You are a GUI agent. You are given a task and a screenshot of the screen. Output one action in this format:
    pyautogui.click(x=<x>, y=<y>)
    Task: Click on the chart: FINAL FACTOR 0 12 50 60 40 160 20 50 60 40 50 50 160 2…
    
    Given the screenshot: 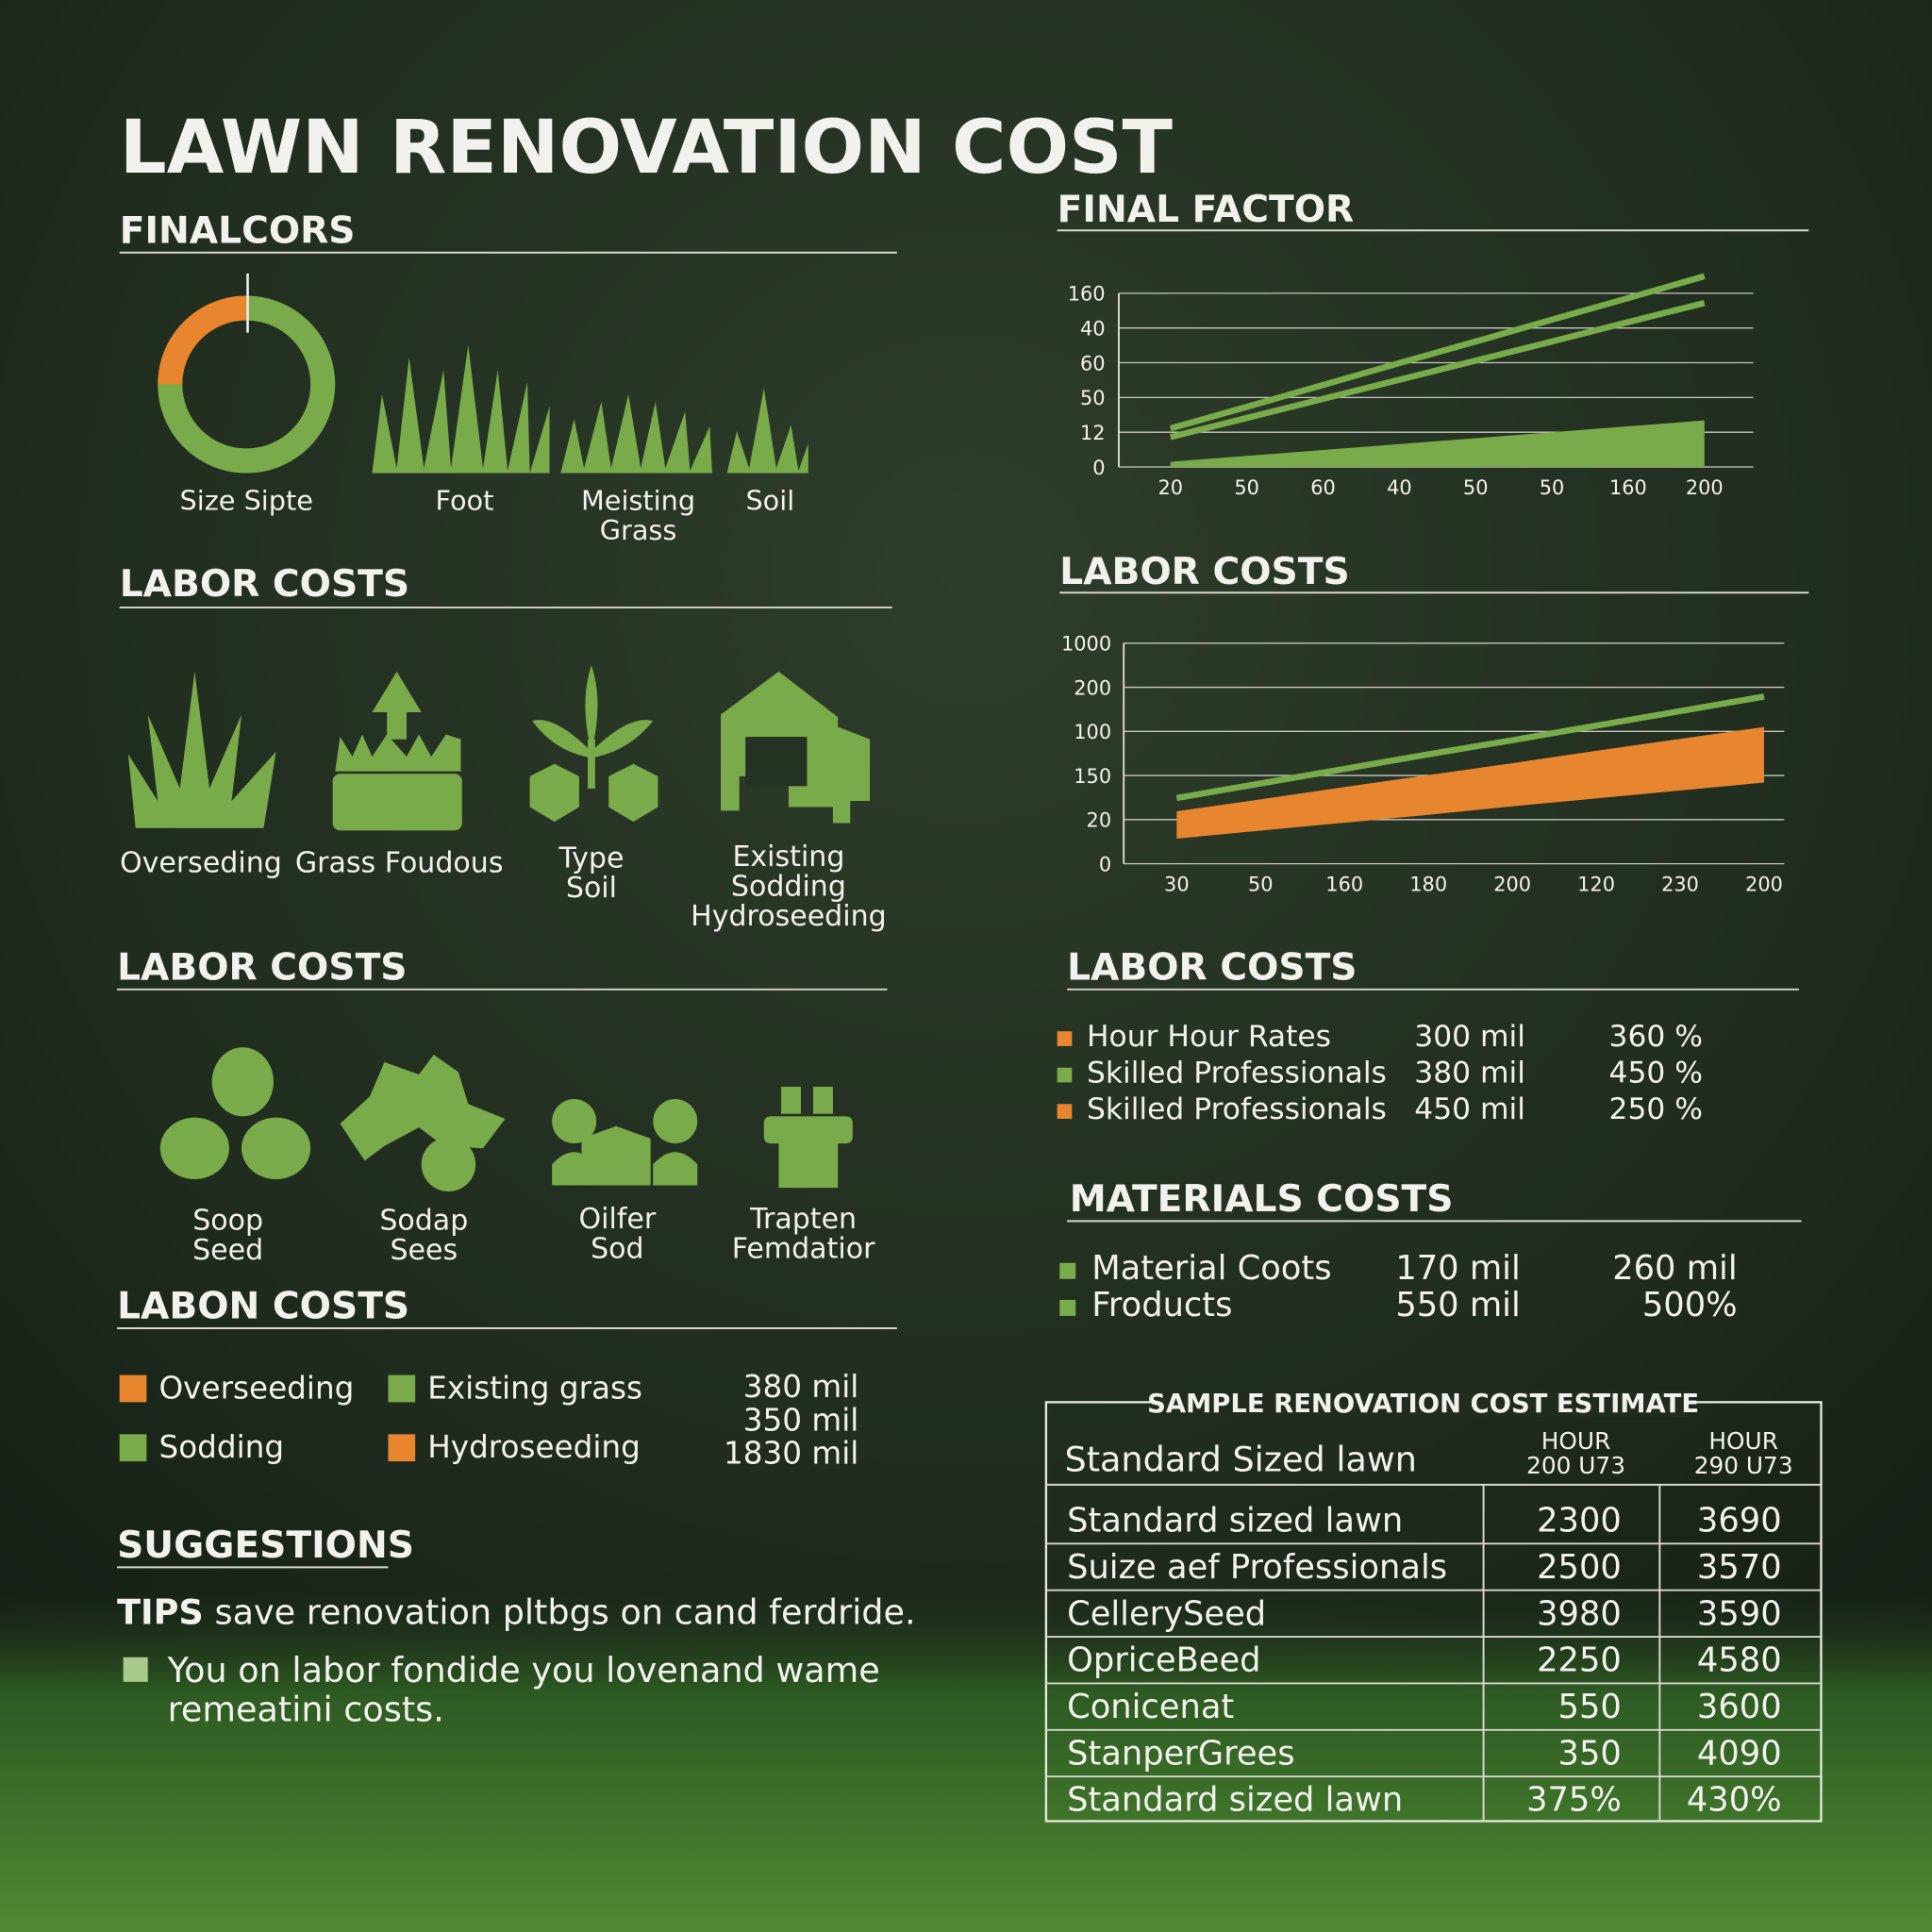 What is the action you would take?
    pyautogui.click(x=1433, y=344)
    